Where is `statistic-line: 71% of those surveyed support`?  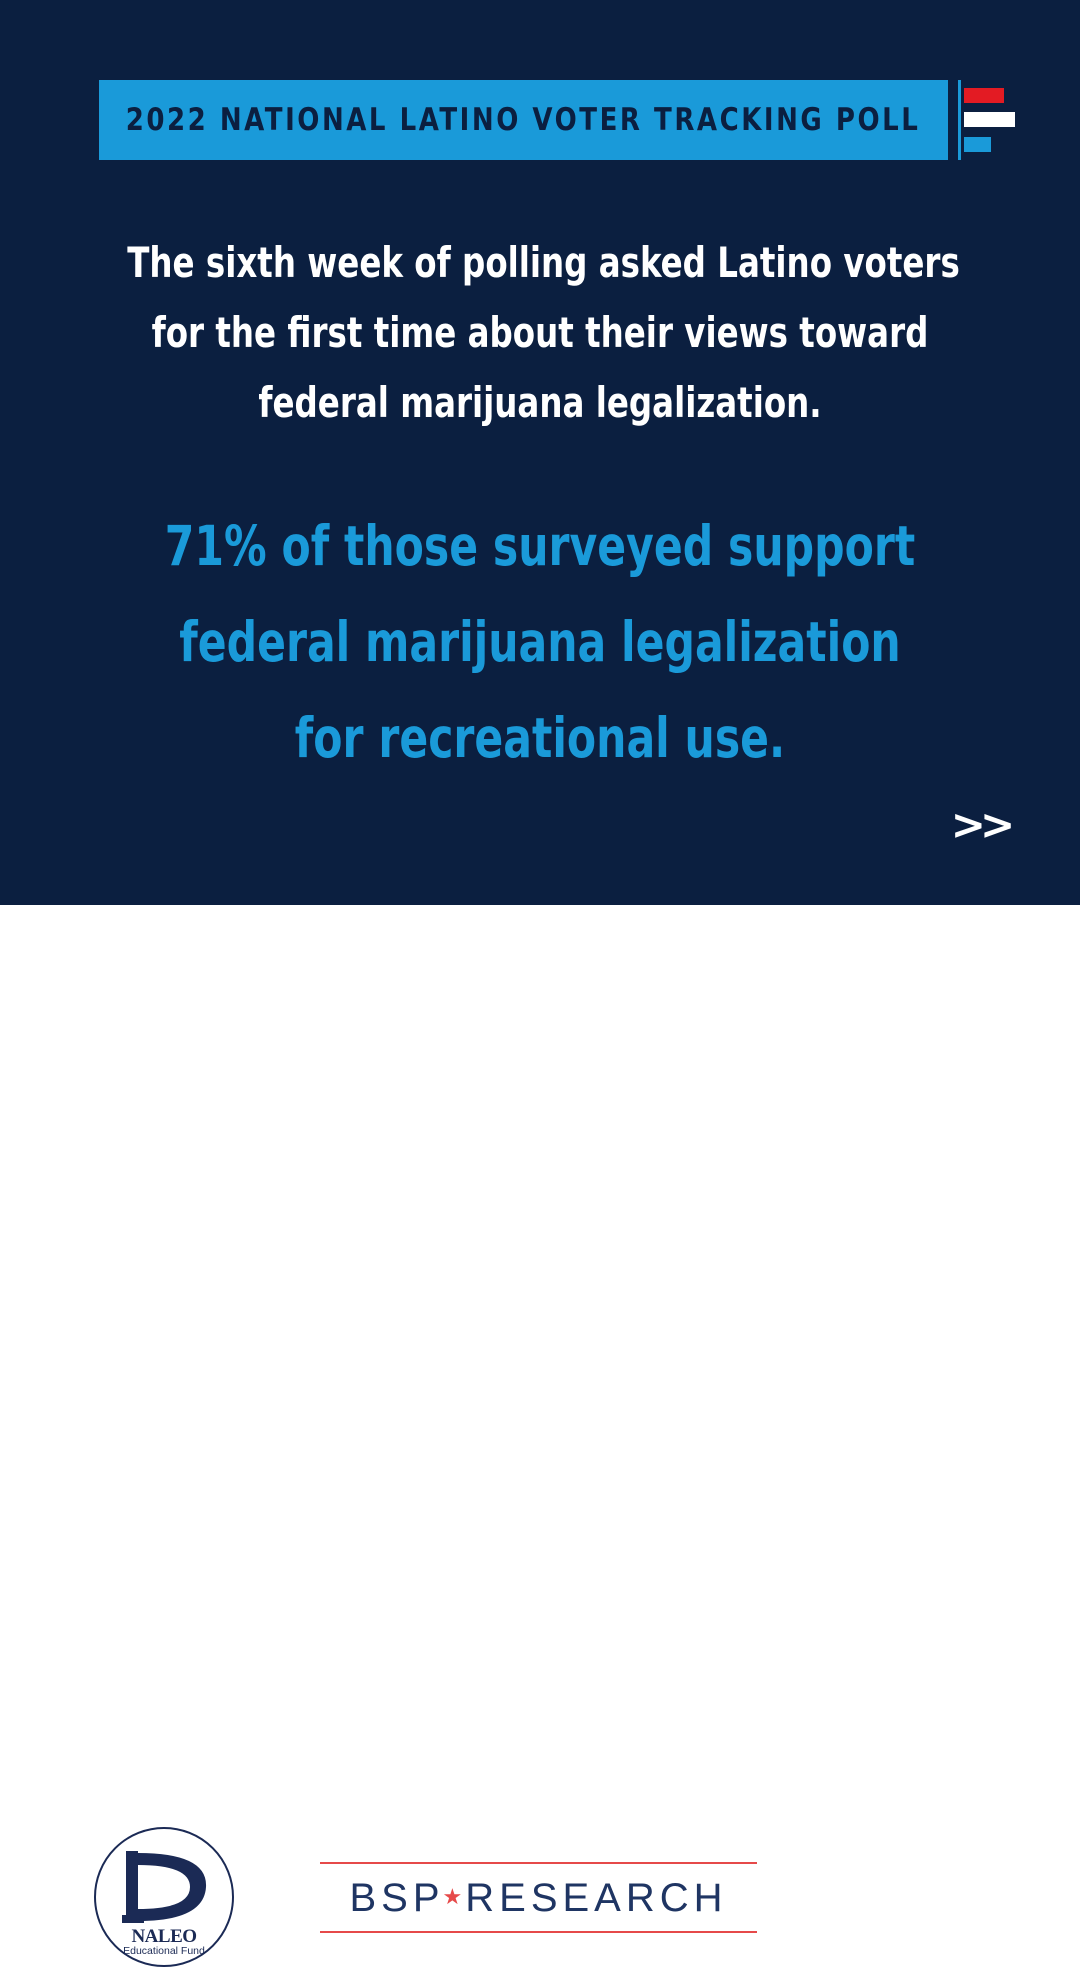
statistic-line: 71% of those surveyed support is located at coordinates (540, 546).